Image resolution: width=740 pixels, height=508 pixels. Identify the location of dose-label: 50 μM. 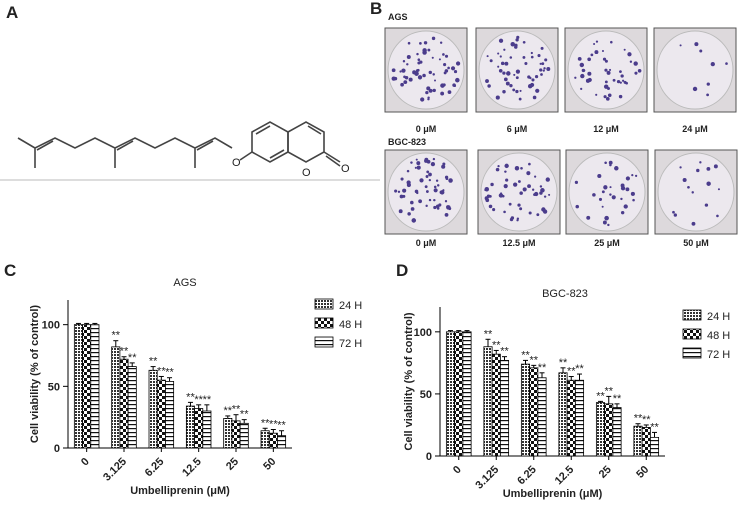
(696, 243).